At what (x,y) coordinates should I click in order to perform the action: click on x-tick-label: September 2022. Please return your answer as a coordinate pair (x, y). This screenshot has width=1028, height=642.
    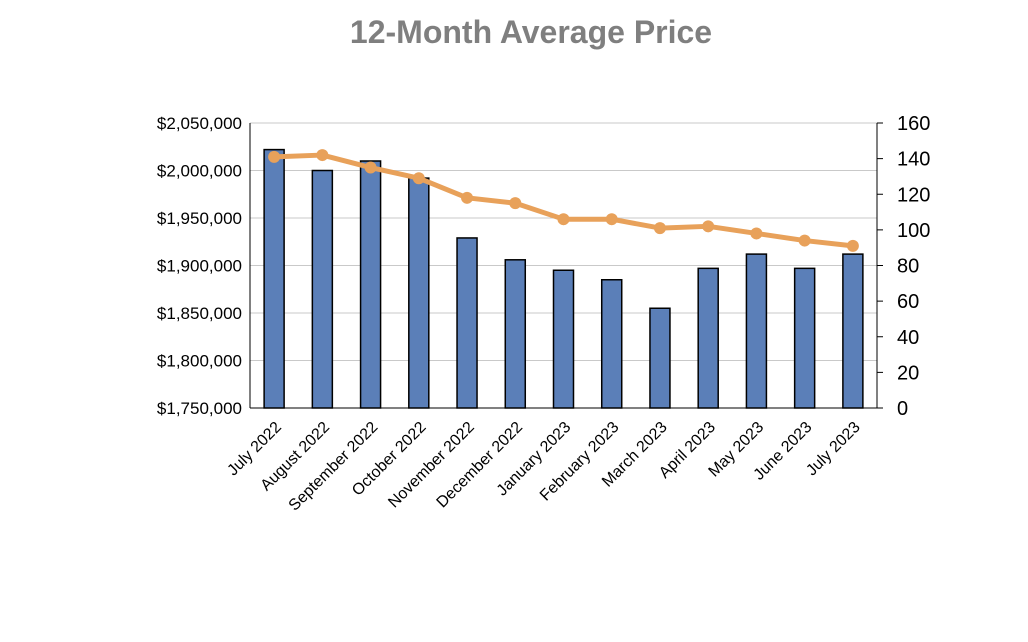
    Looking at the image, I should click on (334, 467).